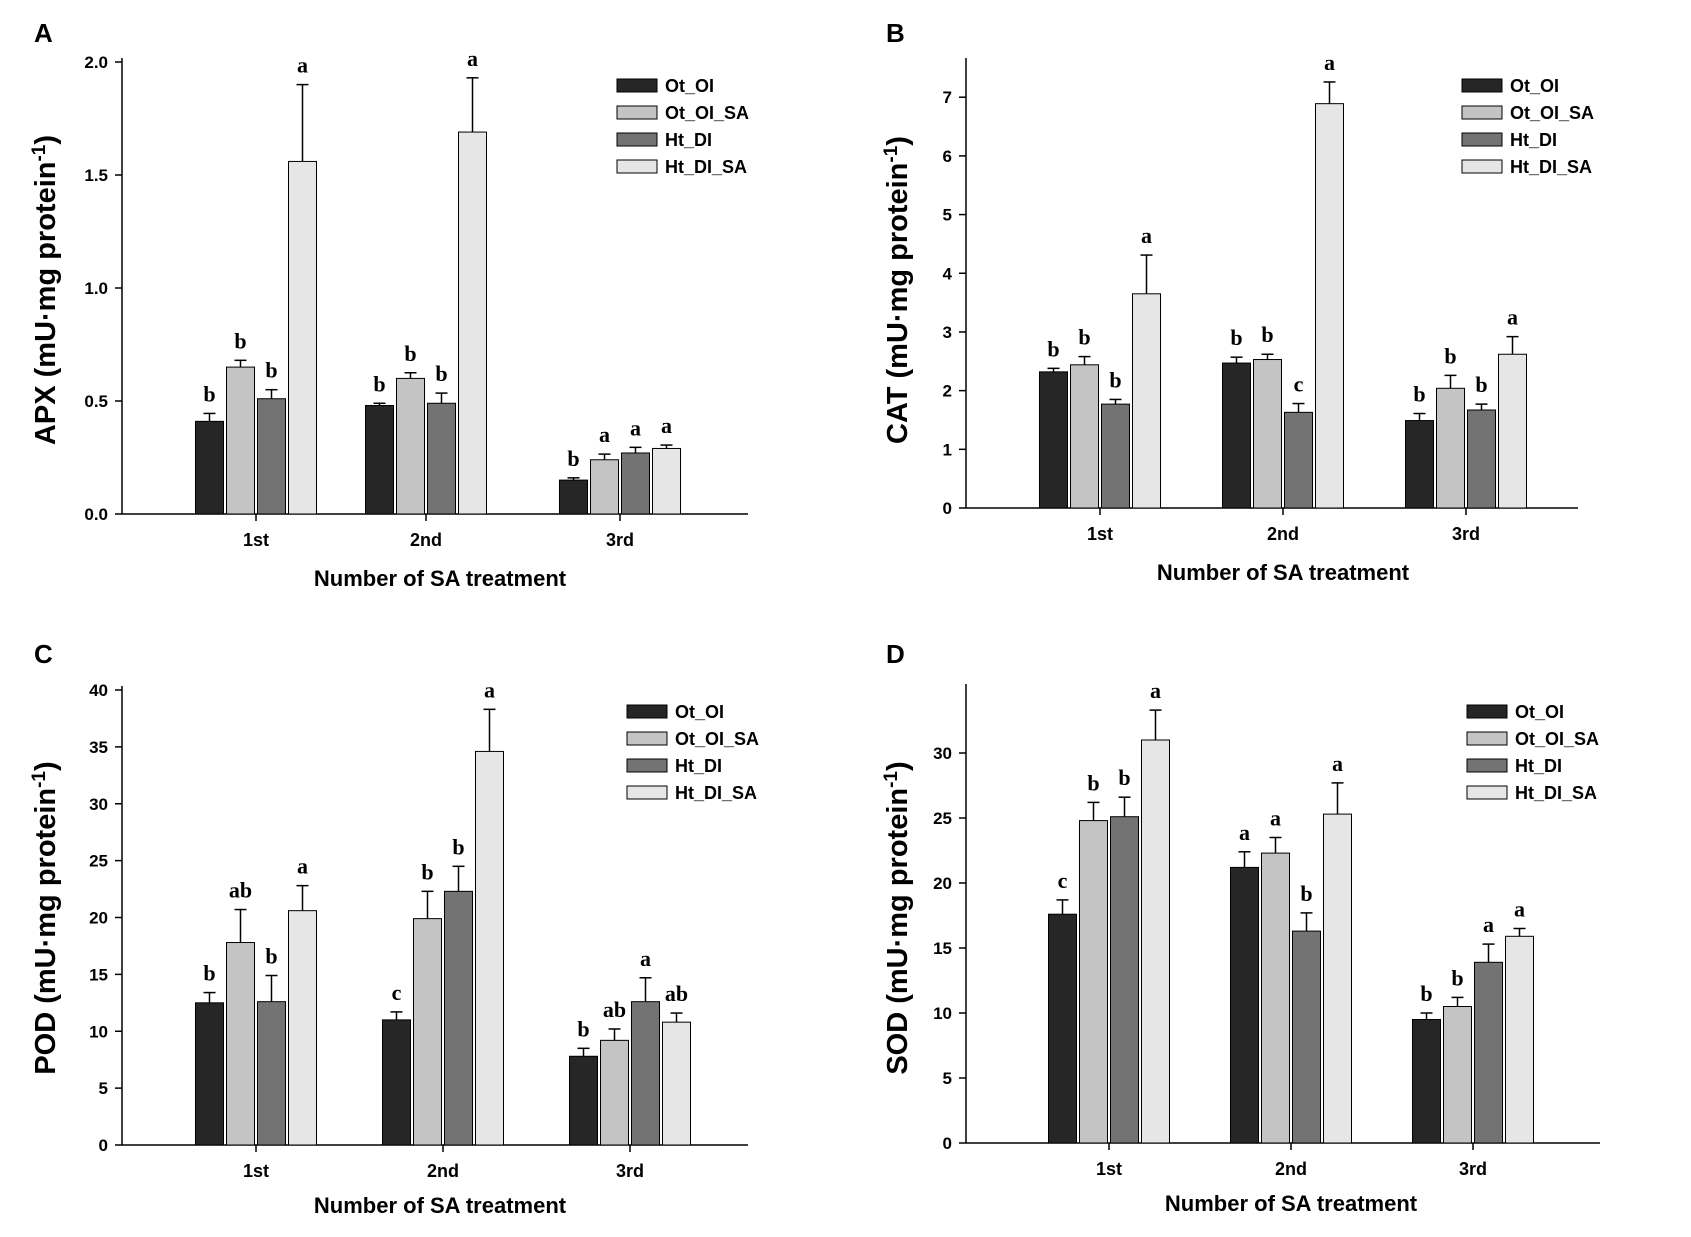 The height and width of the screenshot is (1237, 1691). What do you see at coordinates (898, 141) in the screenshot?
I see `y-axis-title-close: )` at bounding box center [898, 141].